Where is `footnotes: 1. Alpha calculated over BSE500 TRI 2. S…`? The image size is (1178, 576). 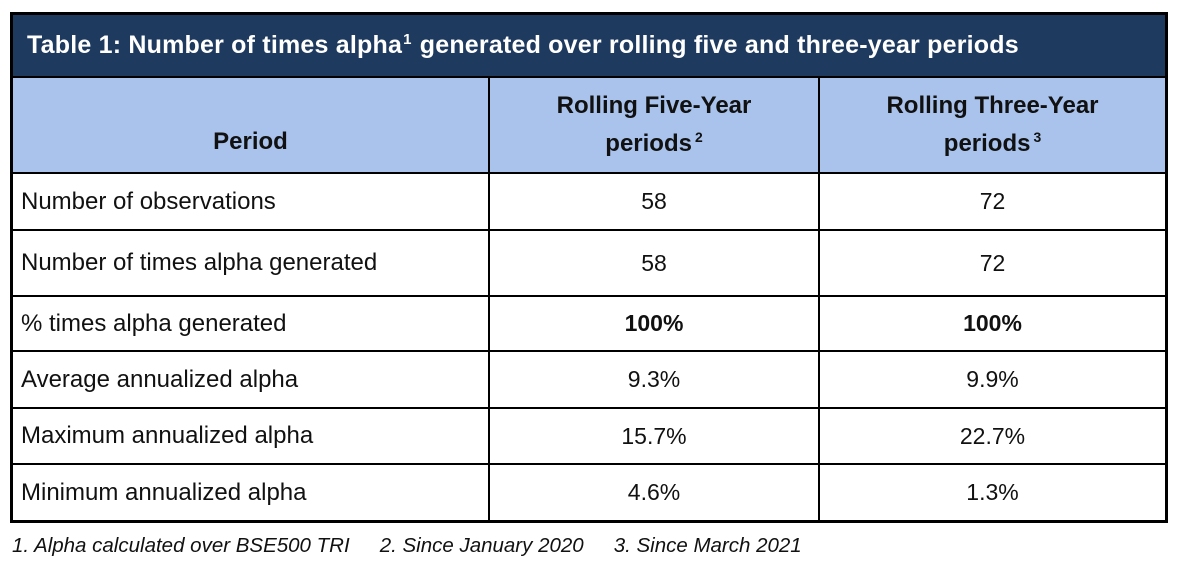
footnotes: 1. Alpha calculated over BSE500 TRI 2. S… is located at coordinates (407, 546).